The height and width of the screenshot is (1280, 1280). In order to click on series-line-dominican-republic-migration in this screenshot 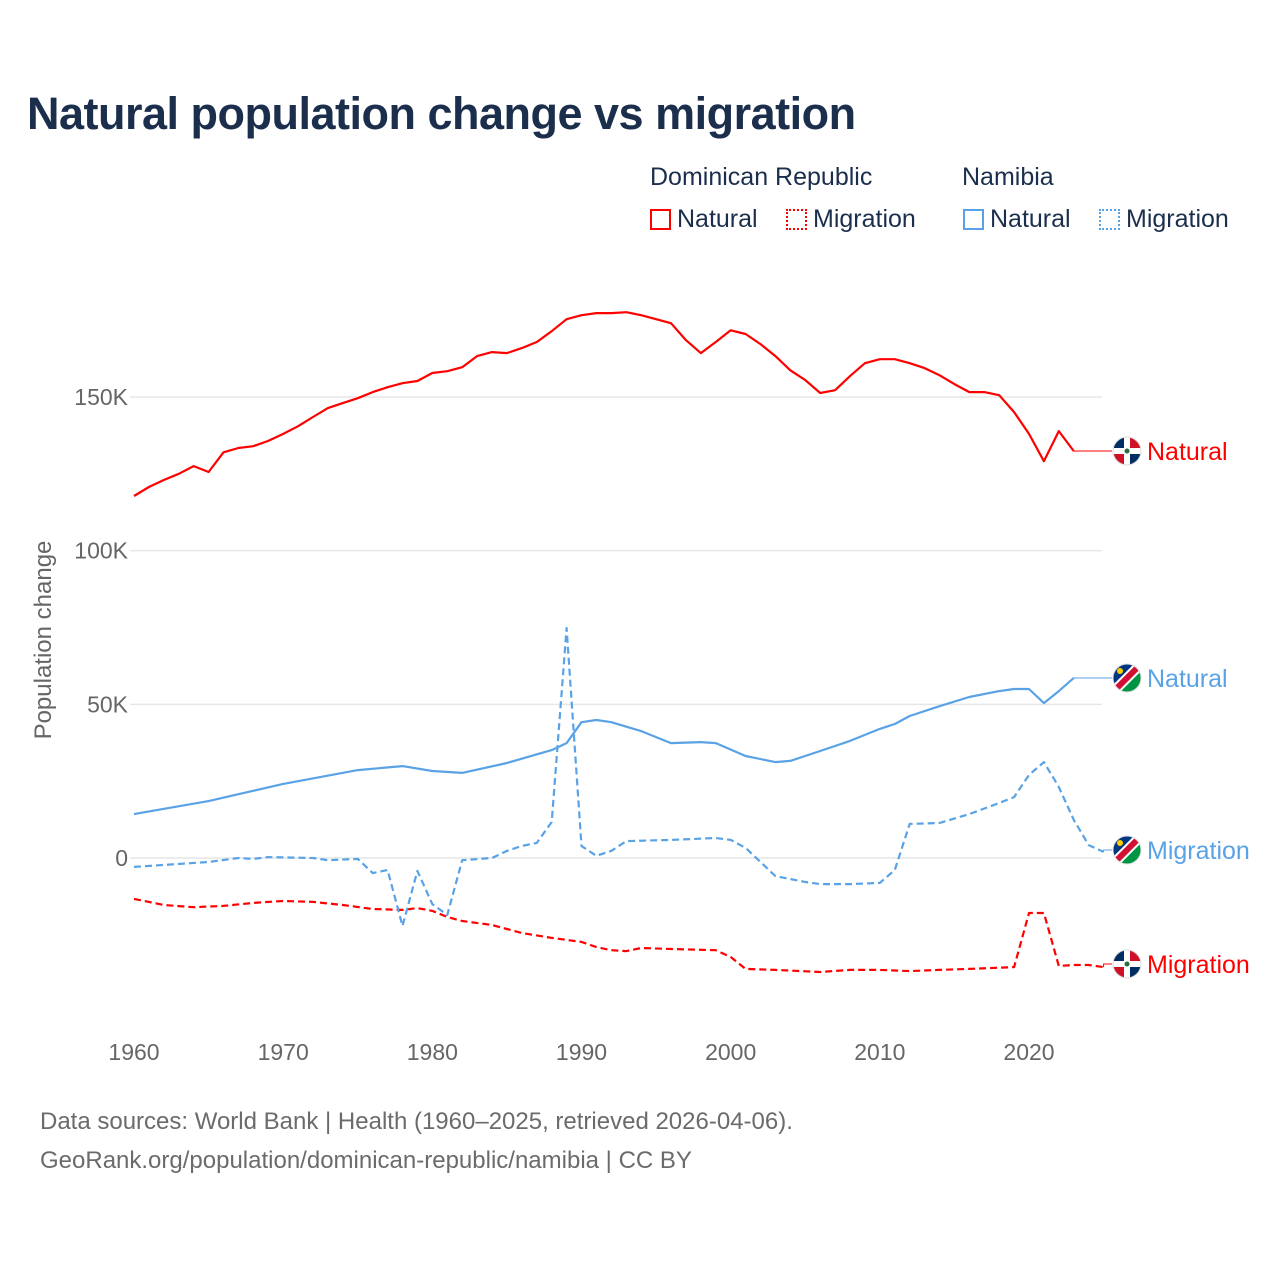, I will do `click(618, 935)`.